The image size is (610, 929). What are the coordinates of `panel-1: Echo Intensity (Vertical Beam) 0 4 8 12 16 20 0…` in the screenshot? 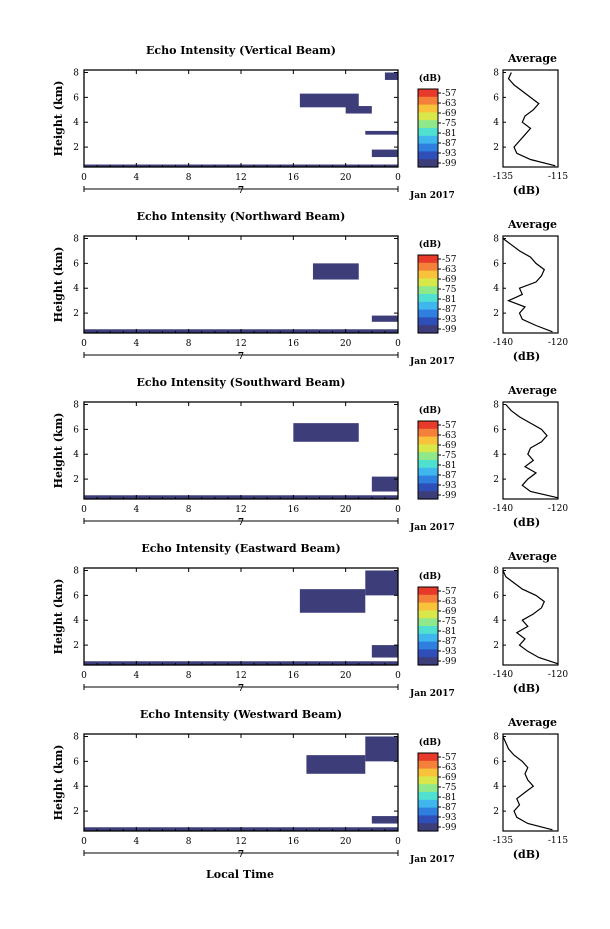 It's located at (310, 122).